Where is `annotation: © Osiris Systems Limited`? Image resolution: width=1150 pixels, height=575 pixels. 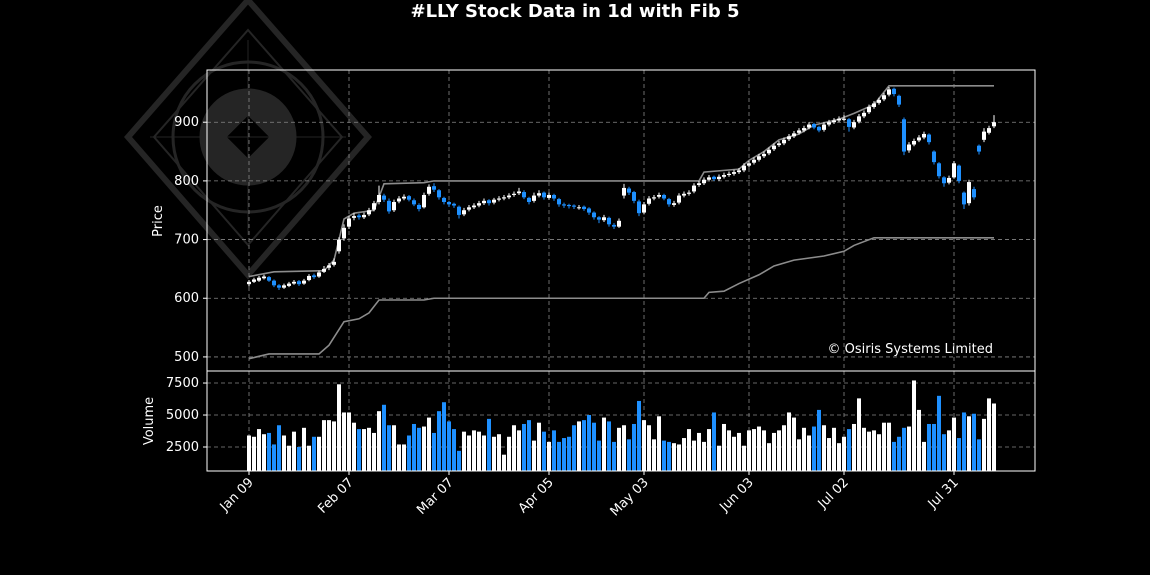 annotation: © Osiris Systems Limited is located at coordinates (910, 349).